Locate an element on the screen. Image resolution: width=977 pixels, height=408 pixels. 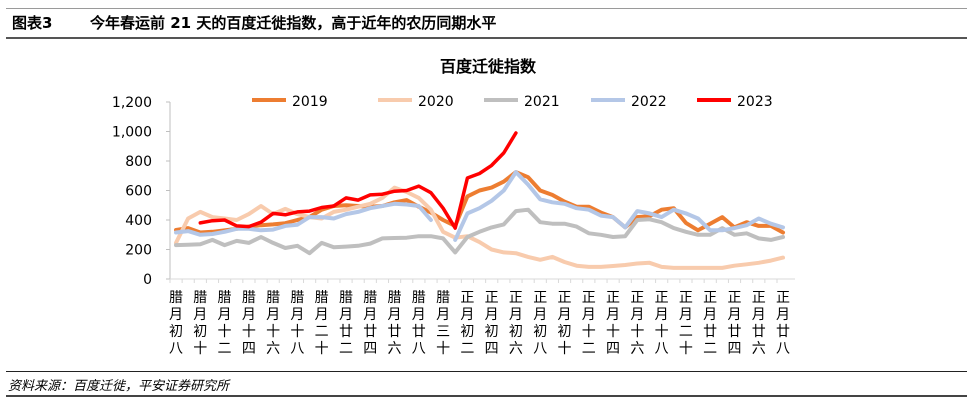
x-tick-label: 正月十二 is located at coordinates (588, 323).